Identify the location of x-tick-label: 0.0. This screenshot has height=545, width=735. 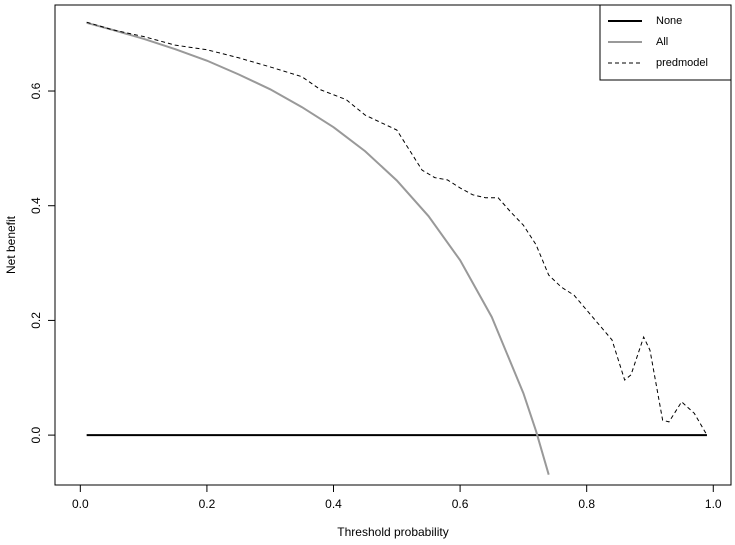
(80, 504).